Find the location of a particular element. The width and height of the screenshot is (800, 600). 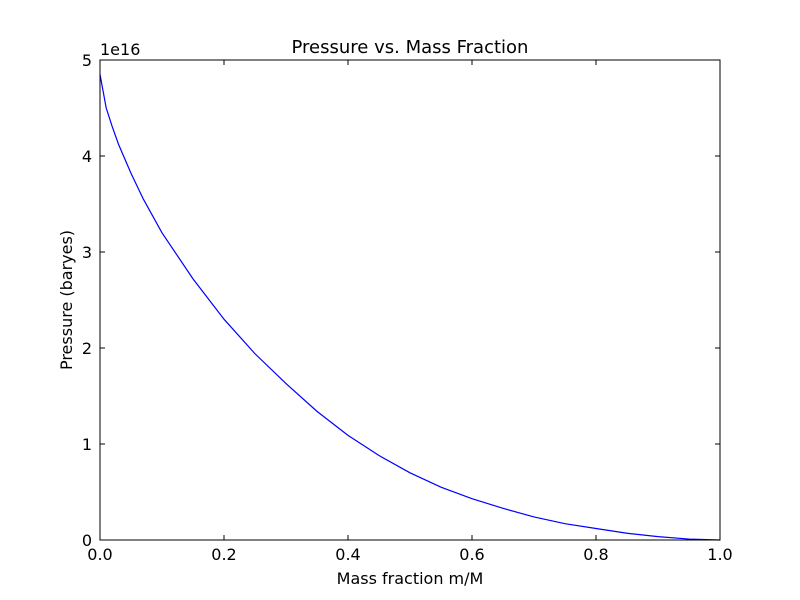

chart-title: Pressure vs. Mass Fraction is located at coordinates (410, 47).